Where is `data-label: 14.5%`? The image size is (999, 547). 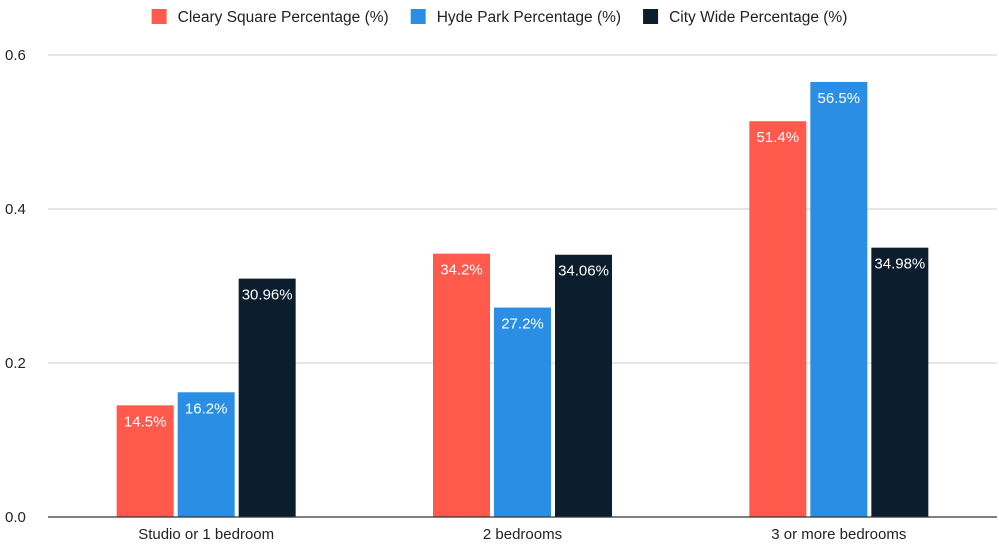 data-label: 14.5% is located at coordinates (145, 421).